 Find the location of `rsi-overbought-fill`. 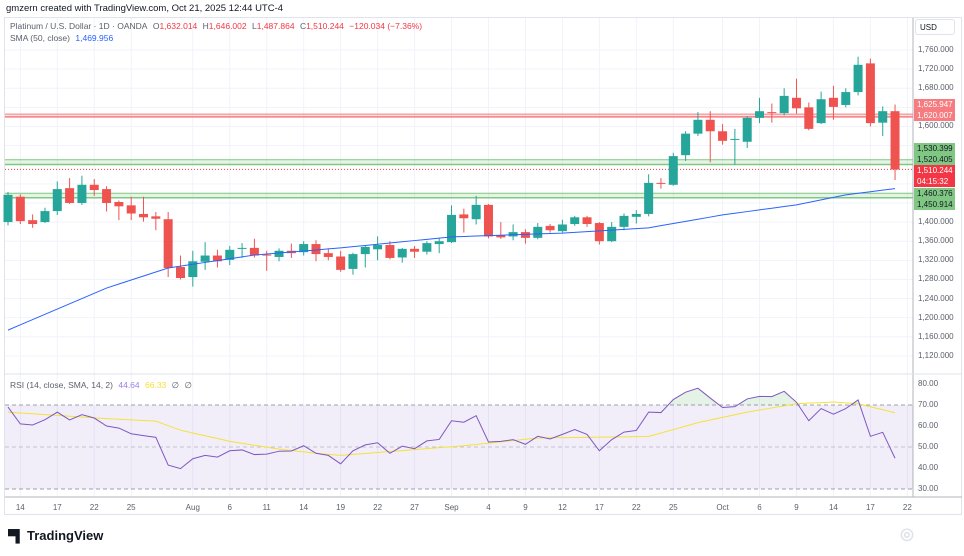

rsi-overbought-fill is located at coordinates (452, 396).